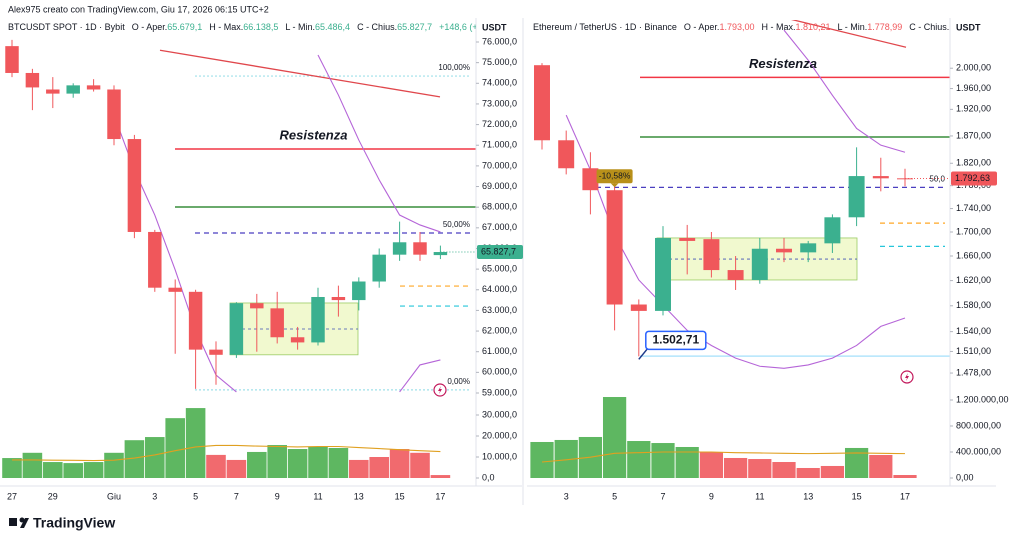 This screenshot has height=545, width=1024. Describe the element at coordinates (74, 523) in the screenshot. I see `logo-text: TradingView` at that location.